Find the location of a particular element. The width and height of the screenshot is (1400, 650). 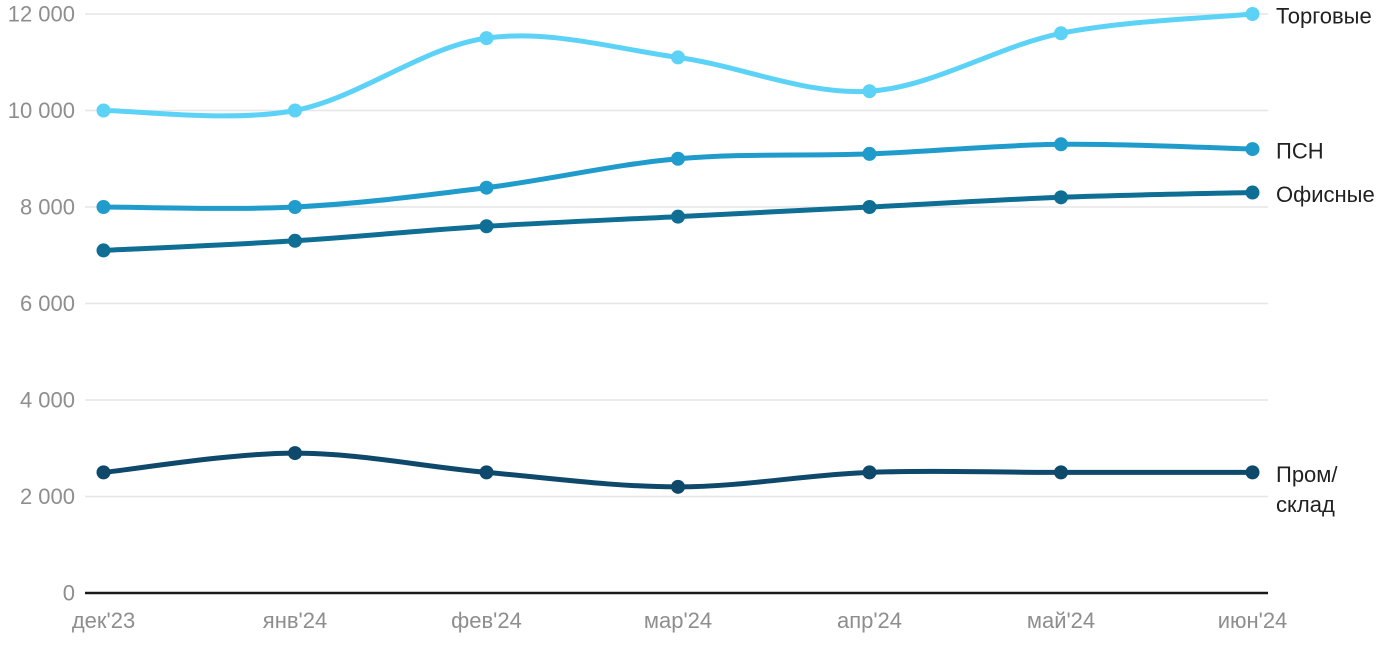

series-label-line: склад is located at coordinates (1305, 504).